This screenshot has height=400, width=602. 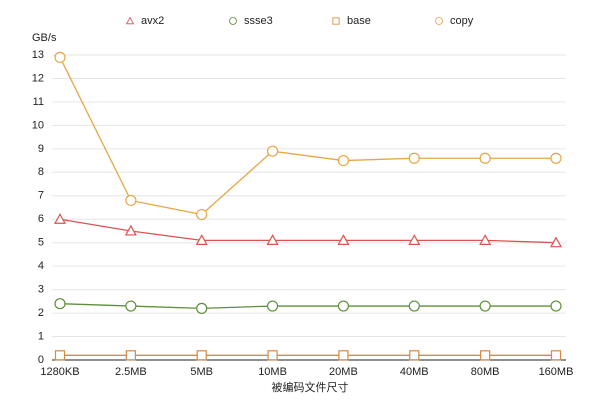 I want to click on y-tick-label: 9, so click(x=41, y=149).